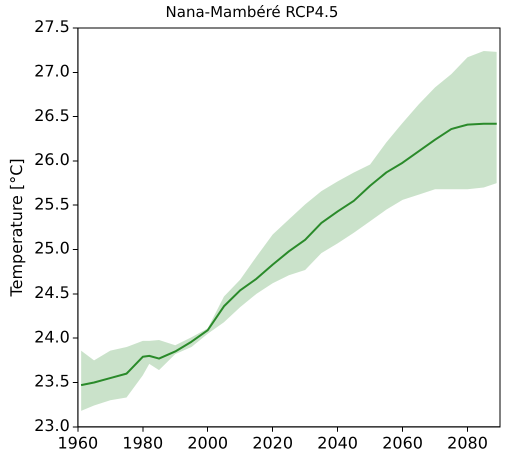  I want to click on y-tick-label: 24.5, so click(52, 292).